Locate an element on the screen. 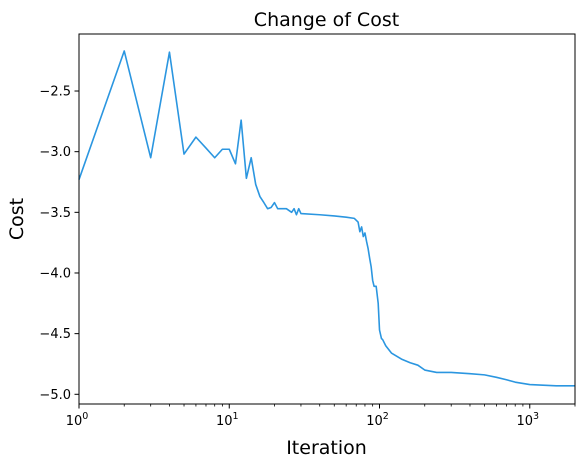 This screenshot has width=584, height=467. x-tick-label-exponent: 0 is located at coordinates (85, 416).